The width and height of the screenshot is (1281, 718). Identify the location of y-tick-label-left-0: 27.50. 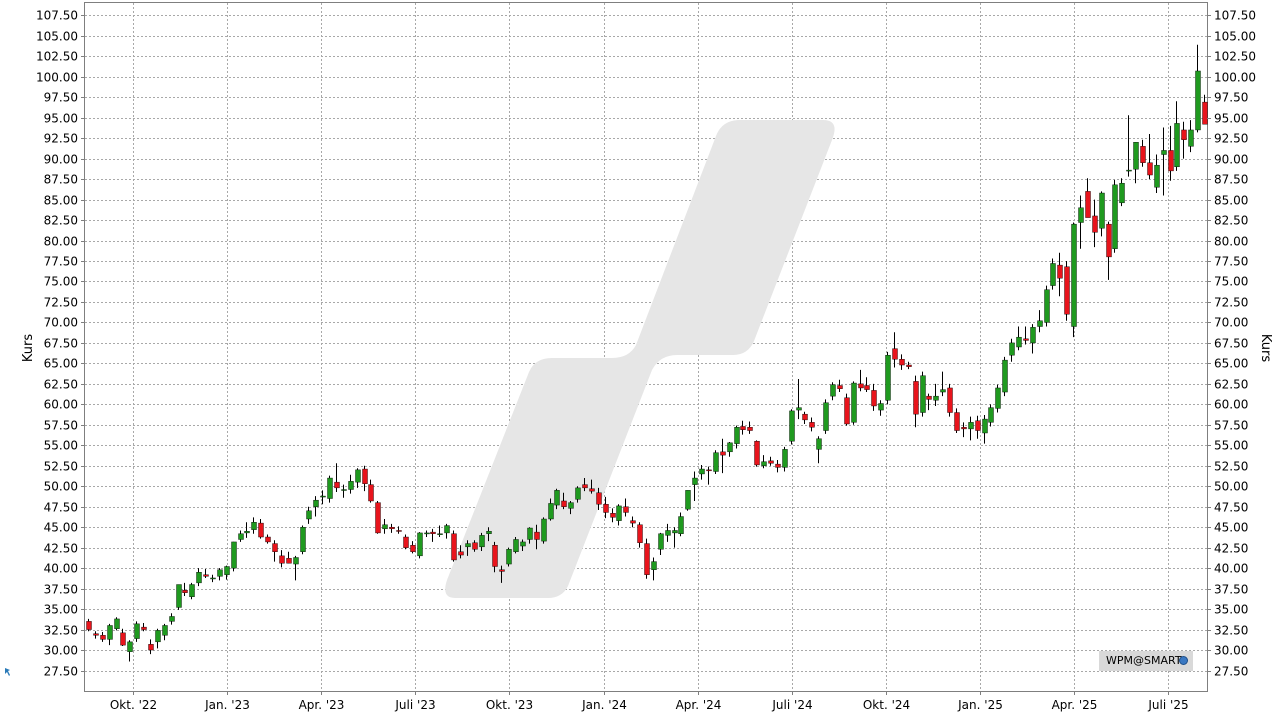
(61, 672).